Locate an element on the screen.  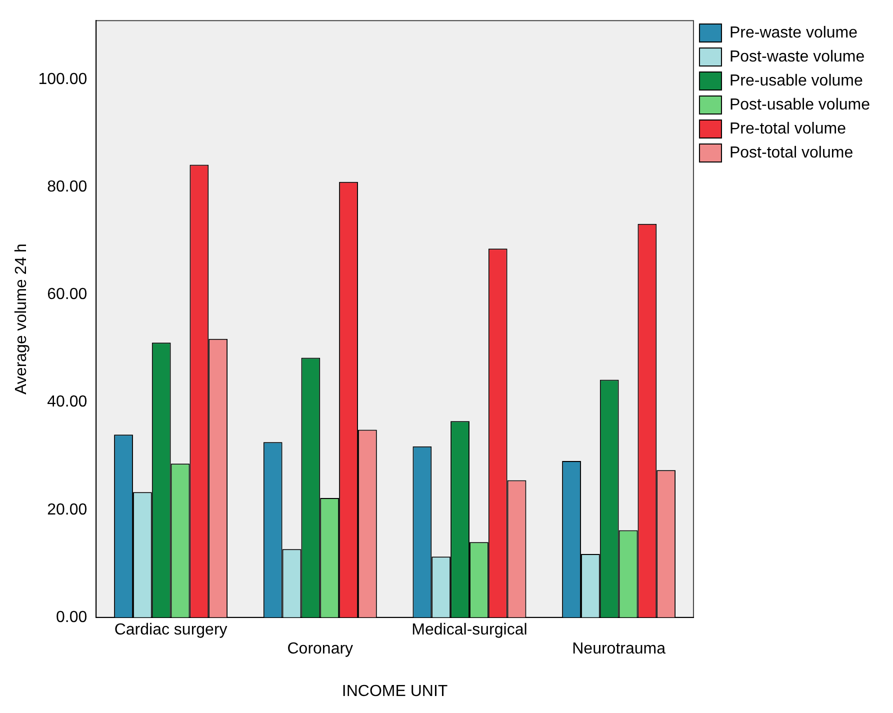
y-tick-label: 60.00 is located at coordinates (67, 295).